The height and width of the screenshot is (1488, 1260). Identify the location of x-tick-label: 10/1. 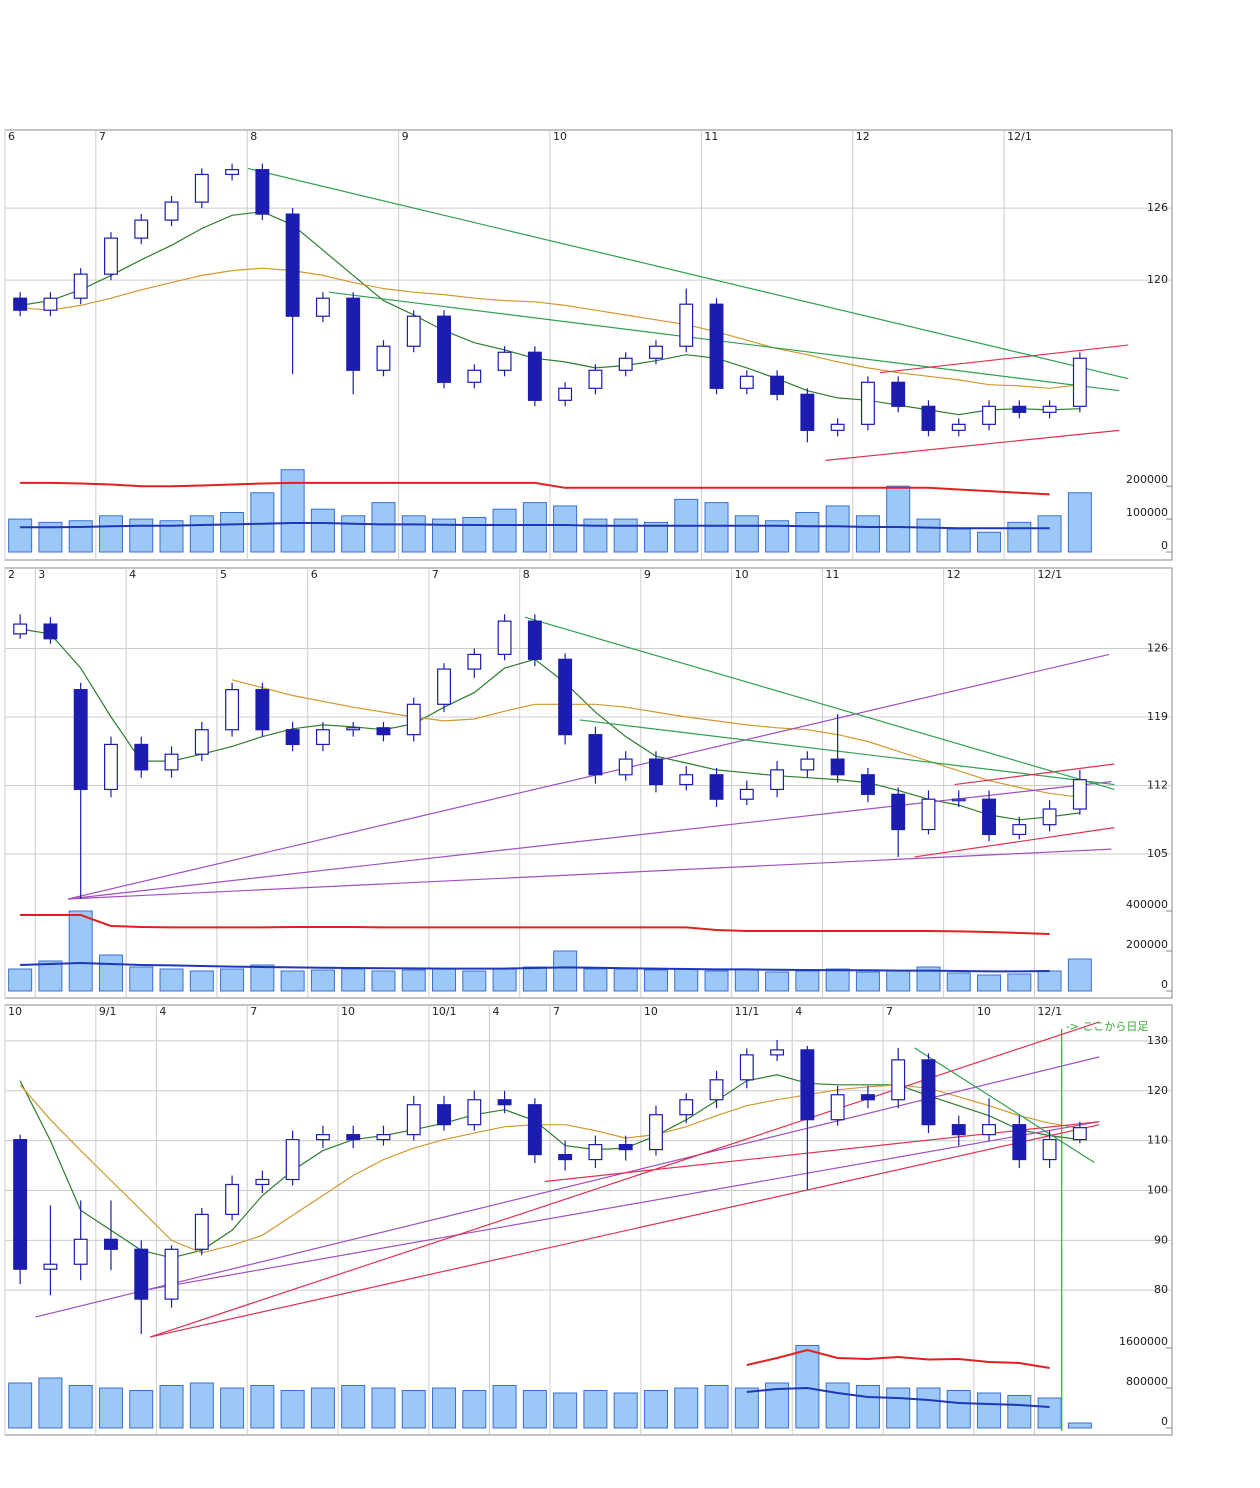
(444, 1011).